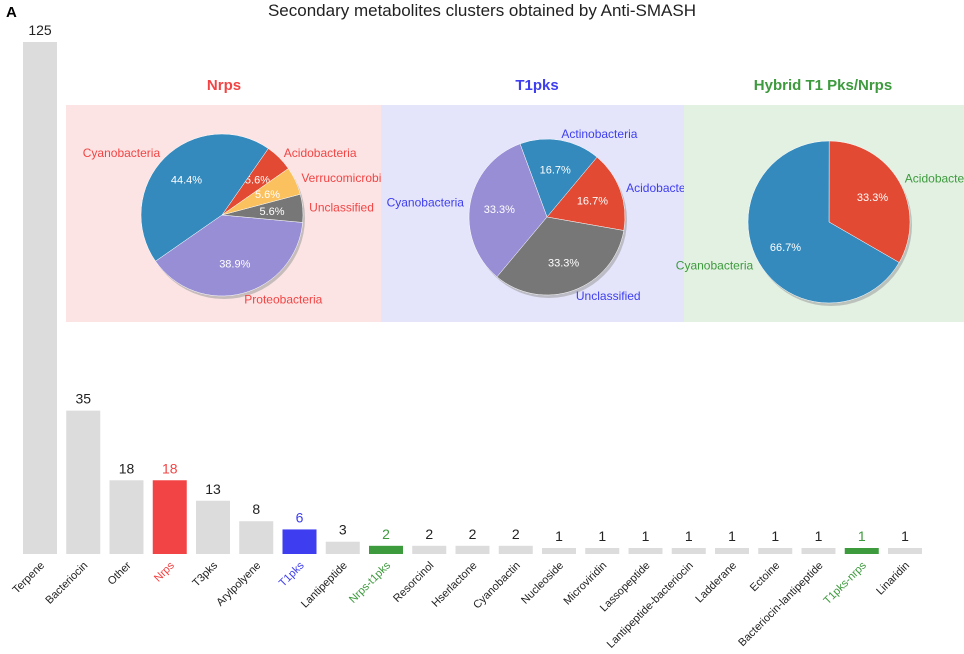 Image resolution: width=964 pixels, height=654 pixels. What do you see at coordinates (563, 263) in the screenshot?
I see `pie-pct-t1pks-unclassified: 33.3%` at bounding box center [563, 263].